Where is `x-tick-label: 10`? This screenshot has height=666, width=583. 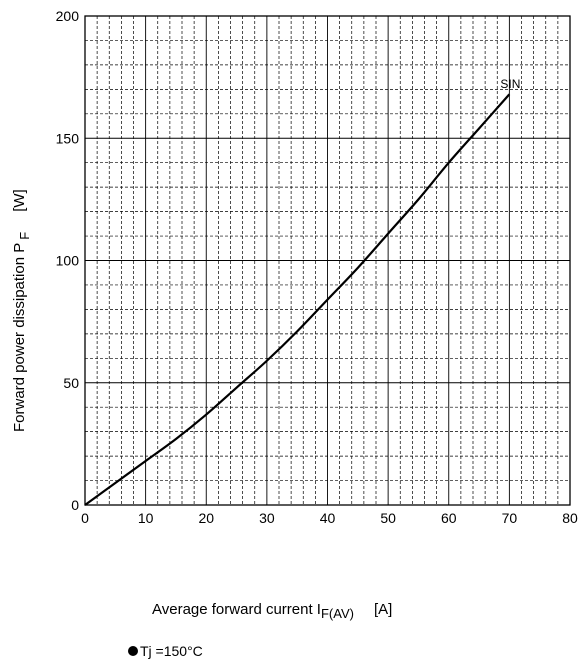
x-tick-label: 10 is located at coordinates (146, 518).